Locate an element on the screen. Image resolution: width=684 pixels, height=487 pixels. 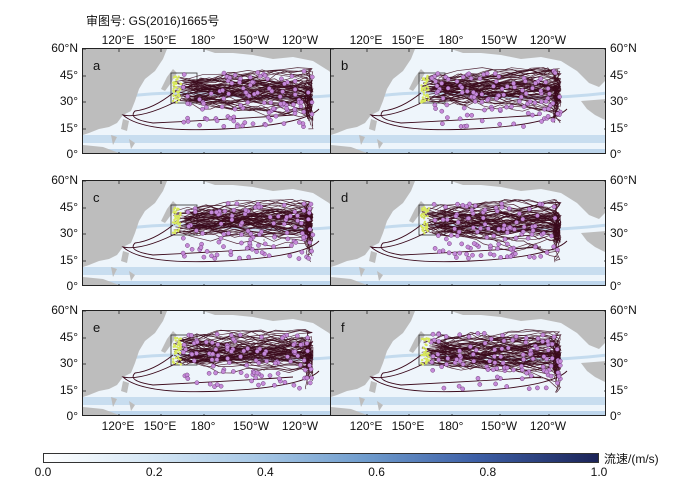
lat-label: 30° is located at coordinates (68, 233).